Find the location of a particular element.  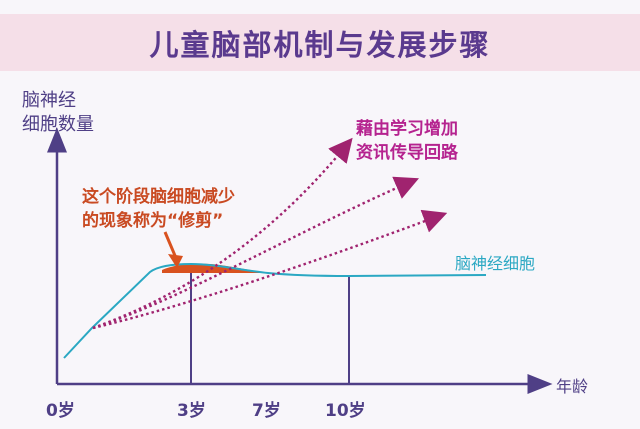

title-band: 儿童脑部机制与发展步骤 is located at coordinates (320, 42).